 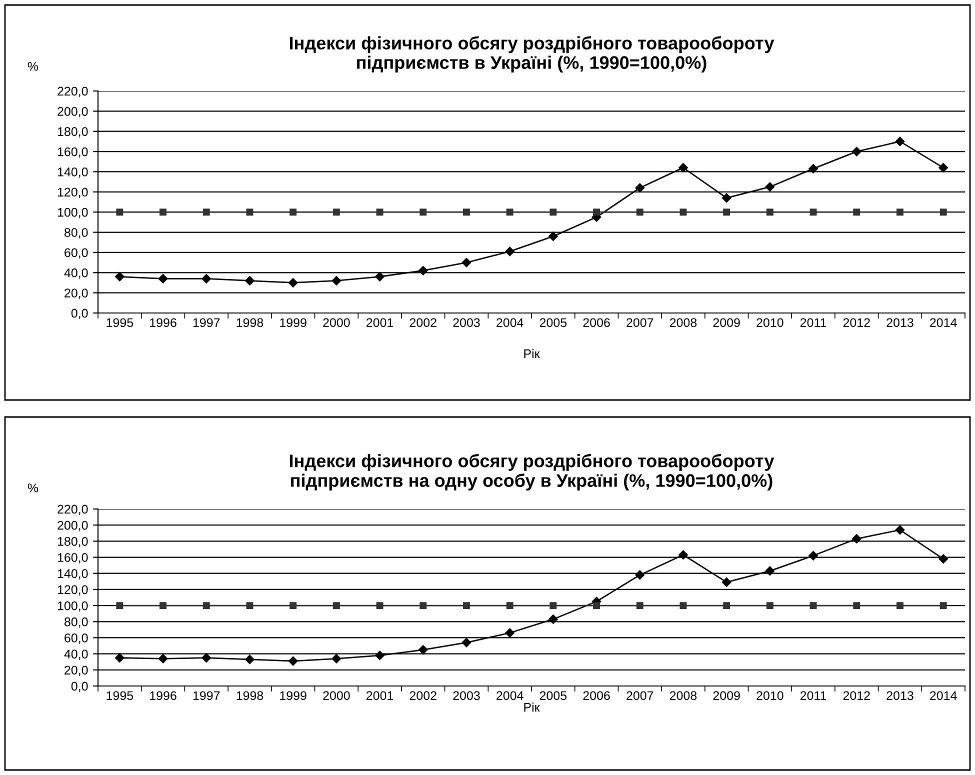 I want to click on x-tick-label: 1999, so click(x=293, y=695).